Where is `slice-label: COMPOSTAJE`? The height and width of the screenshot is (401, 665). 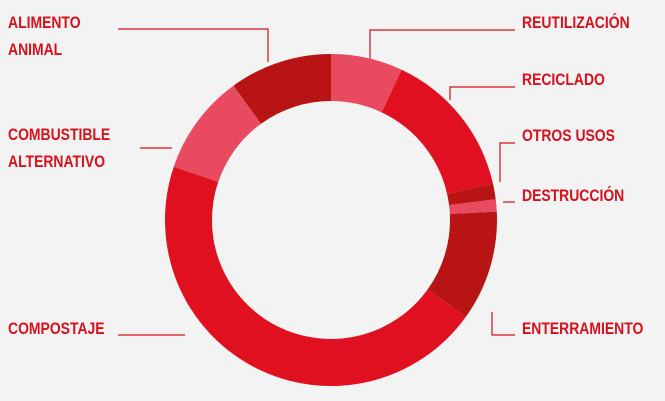 slice-label: COMPOSTAJE is located at coordinates (56, 328).